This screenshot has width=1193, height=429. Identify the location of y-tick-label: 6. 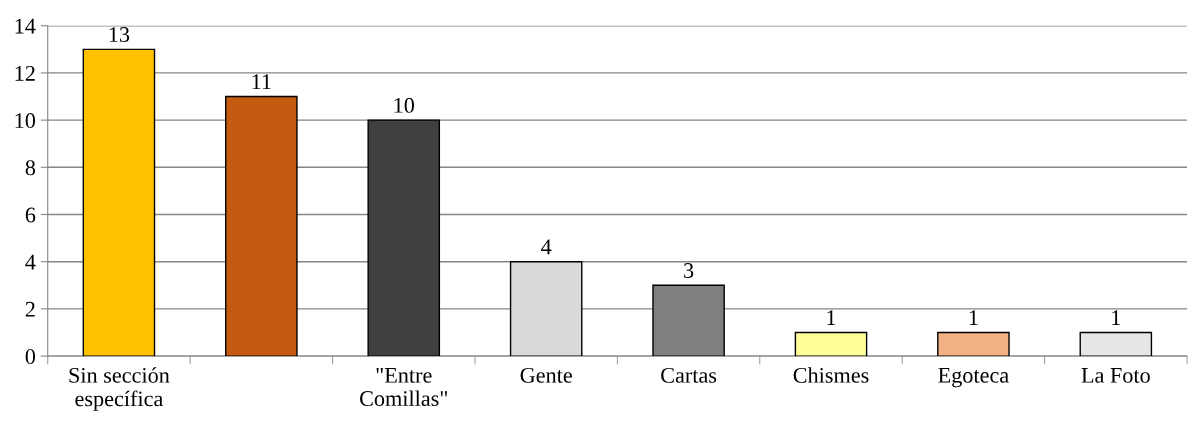
(30, 215).